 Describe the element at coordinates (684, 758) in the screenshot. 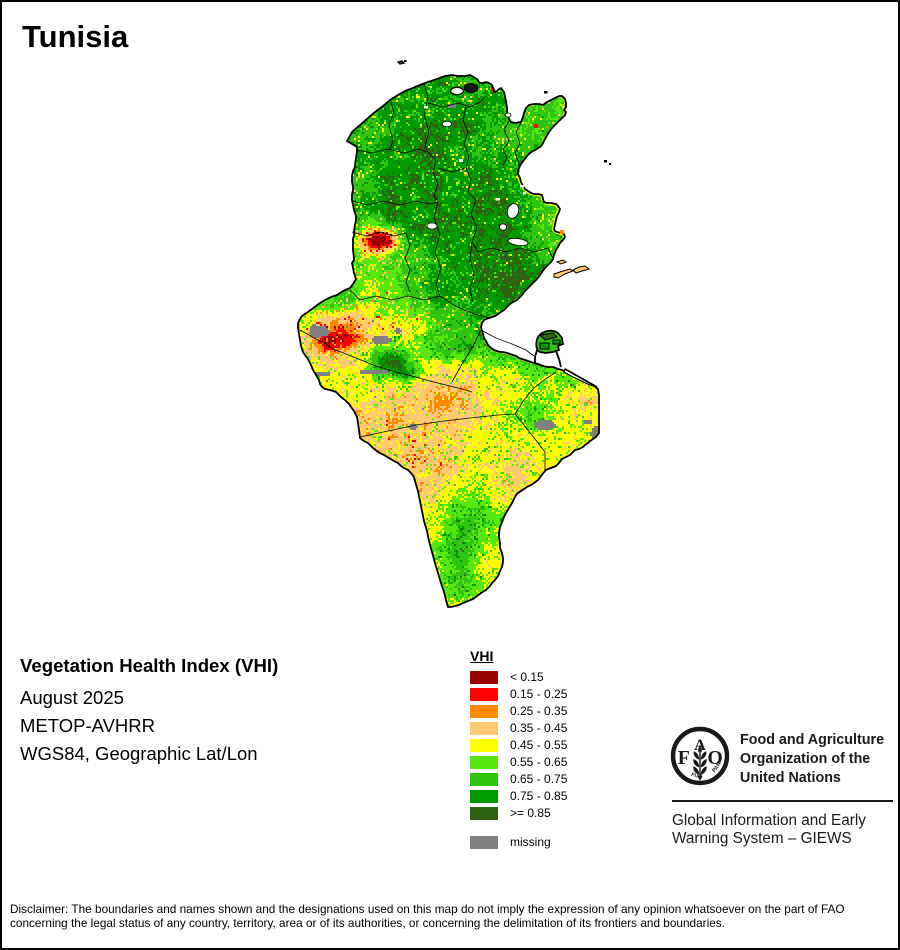

I see `svg-text: F` at that location.